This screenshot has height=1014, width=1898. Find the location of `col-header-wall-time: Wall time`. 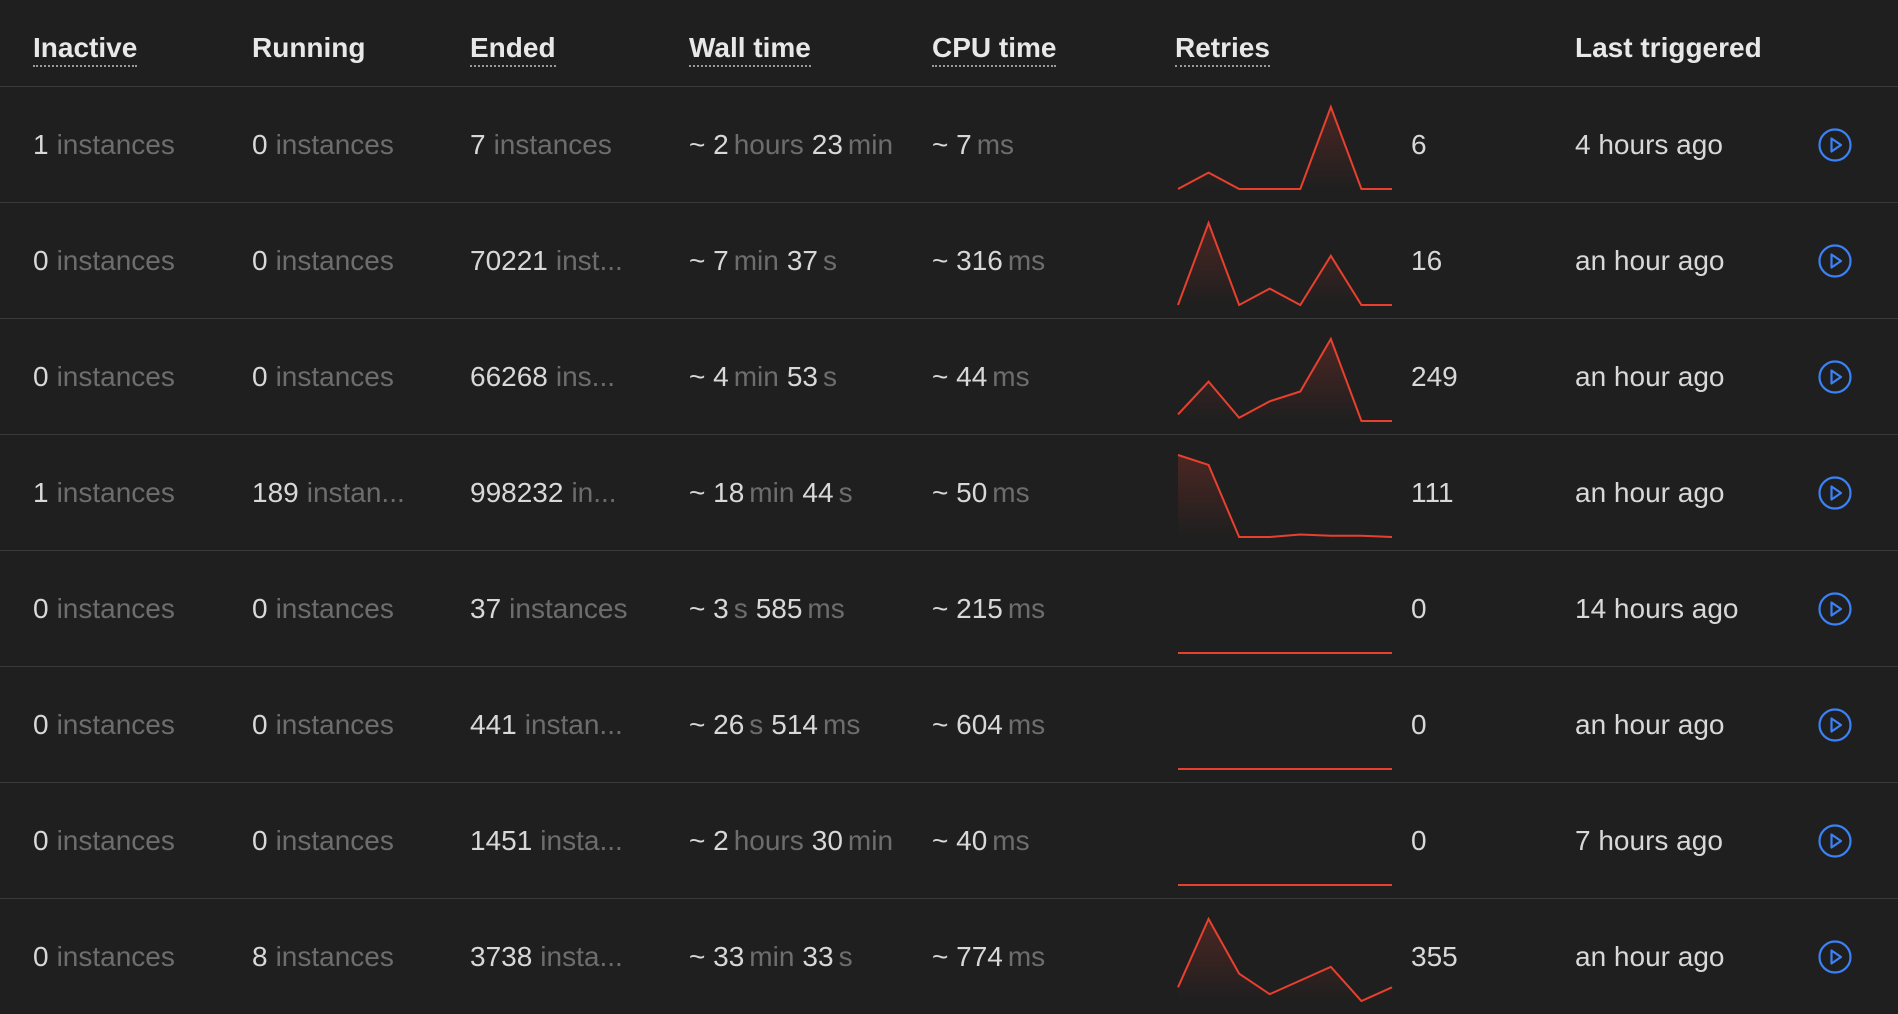

col-header-wall-time: Wall time is located at coordinates (750, 49).